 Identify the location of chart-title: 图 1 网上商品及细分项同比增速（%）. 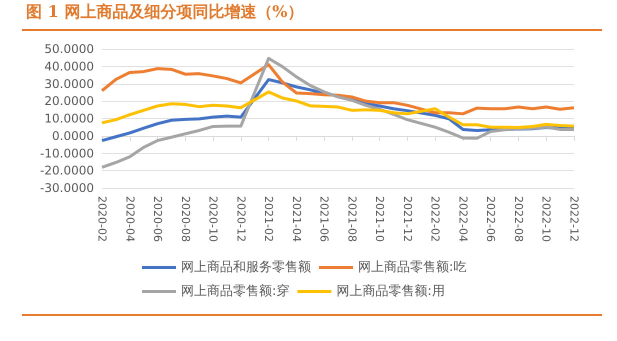
(165, 12).